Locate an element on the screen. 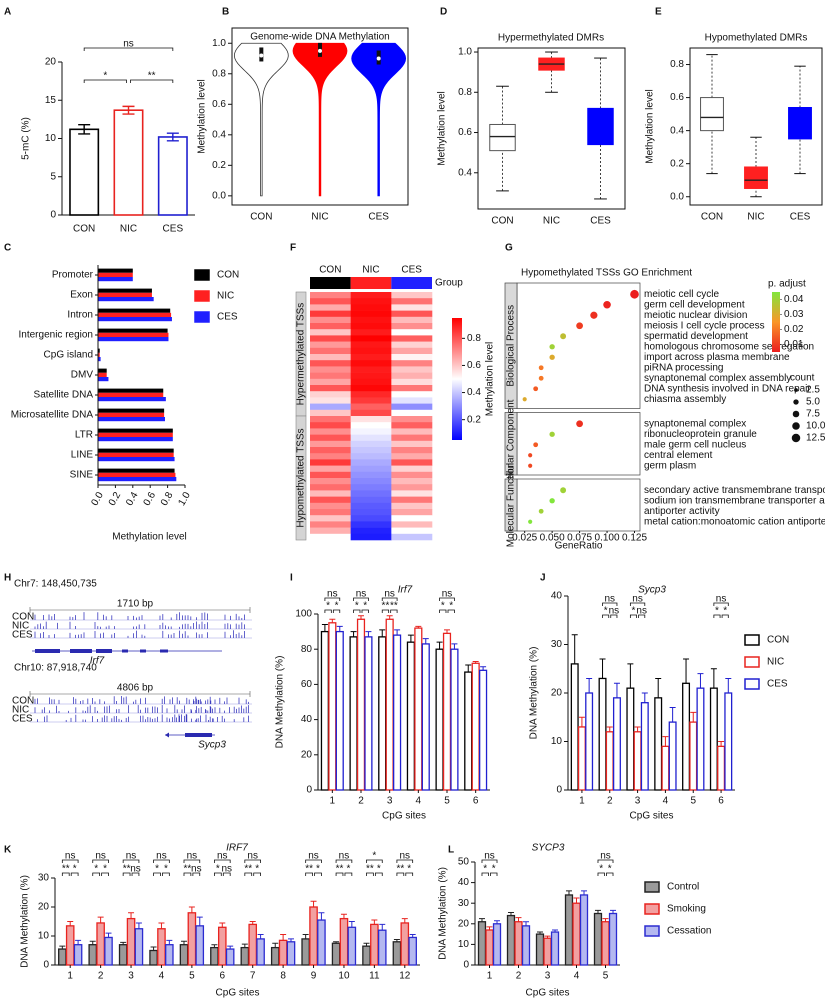  y-tick-label: 0 is located at coordinates (466, 965).